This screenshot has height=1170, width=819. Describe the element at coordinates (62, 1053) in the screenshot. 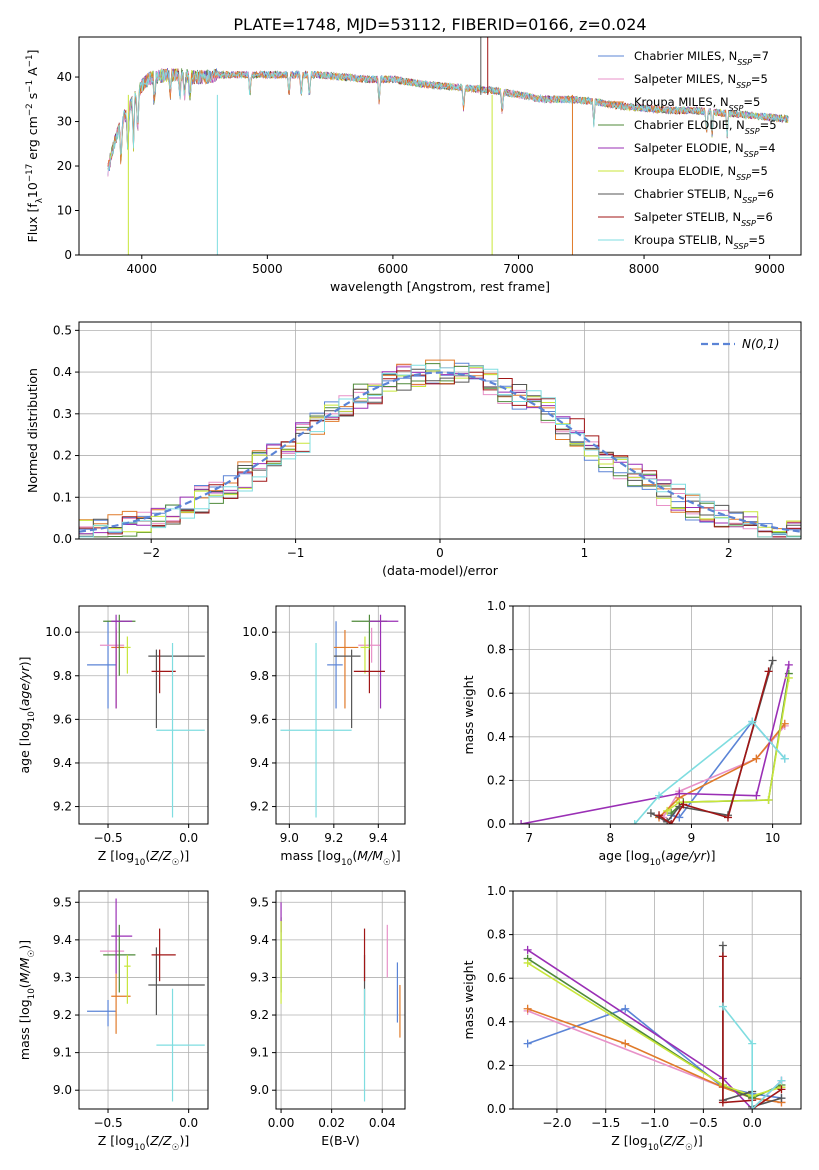

I see `z_mass-ytick-label-1: 9.1` at that location.